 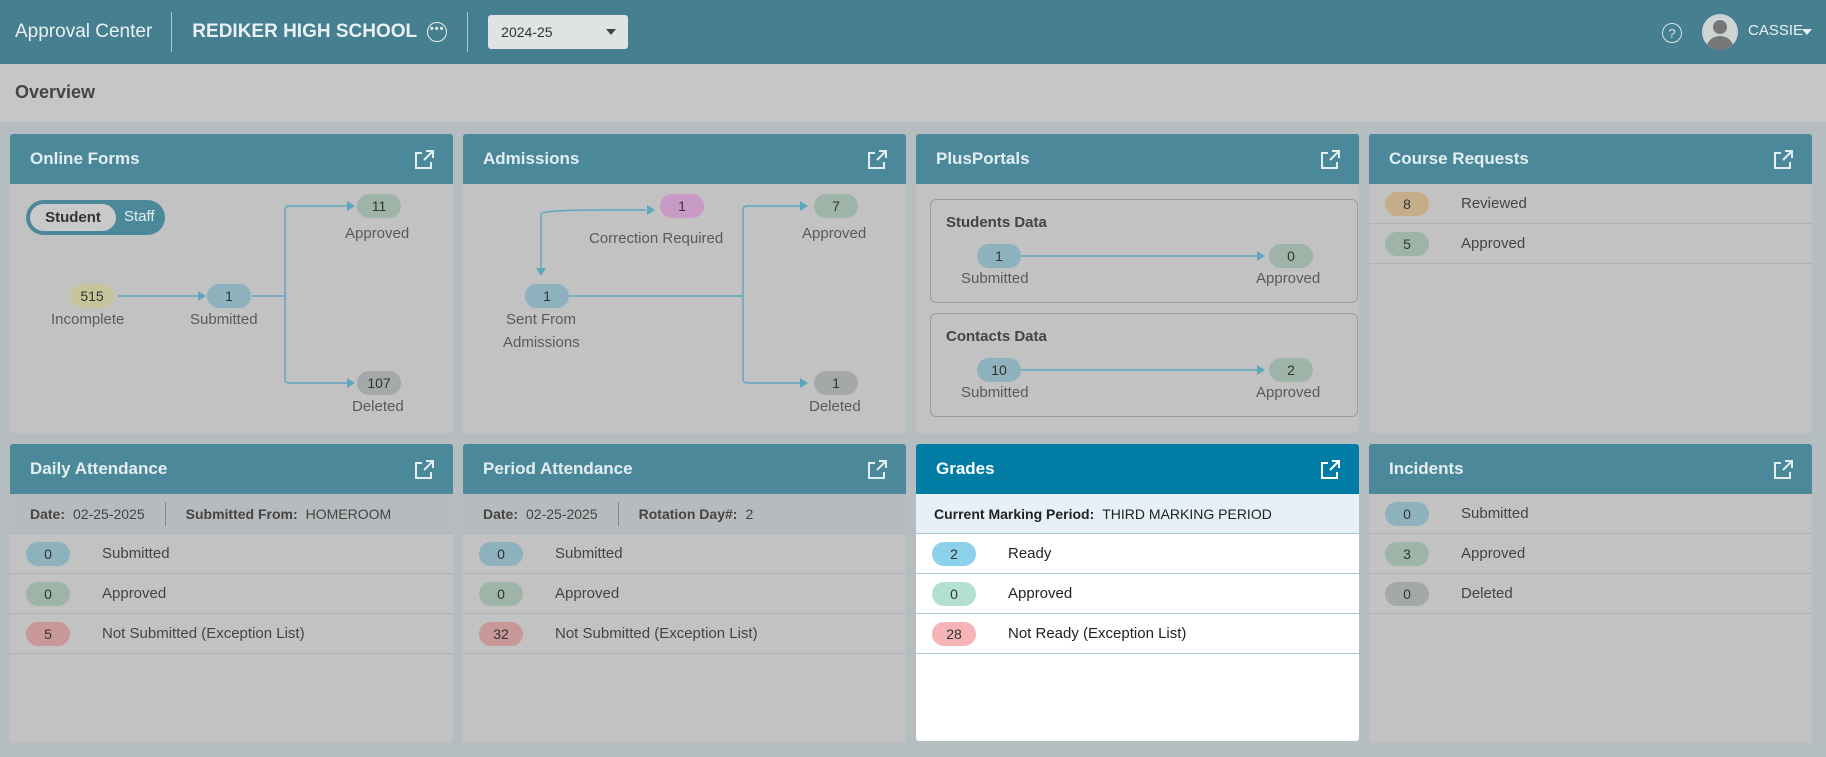 What do you see at coordinates (241, 513) in the screenshot?
I see `submitted-from-label: Submitted From:` at bounding box center [241, 513].